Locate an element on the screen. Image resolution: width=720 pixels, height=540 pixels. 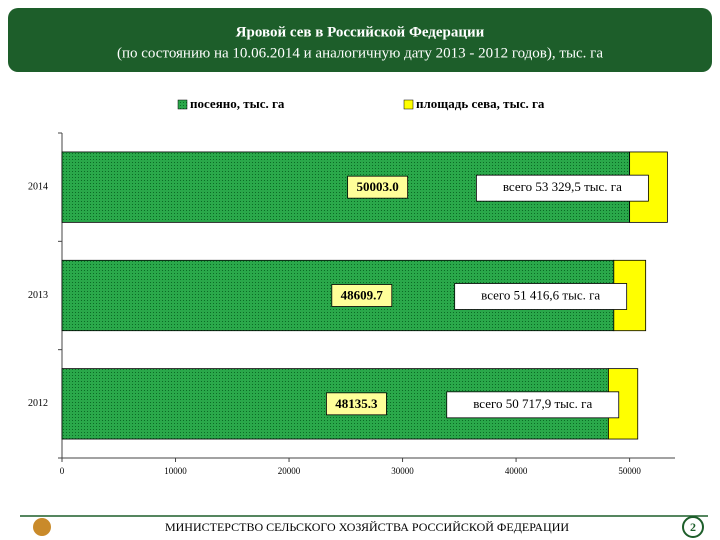
data-label: 48135.3 is located at coordinates (356, 403).